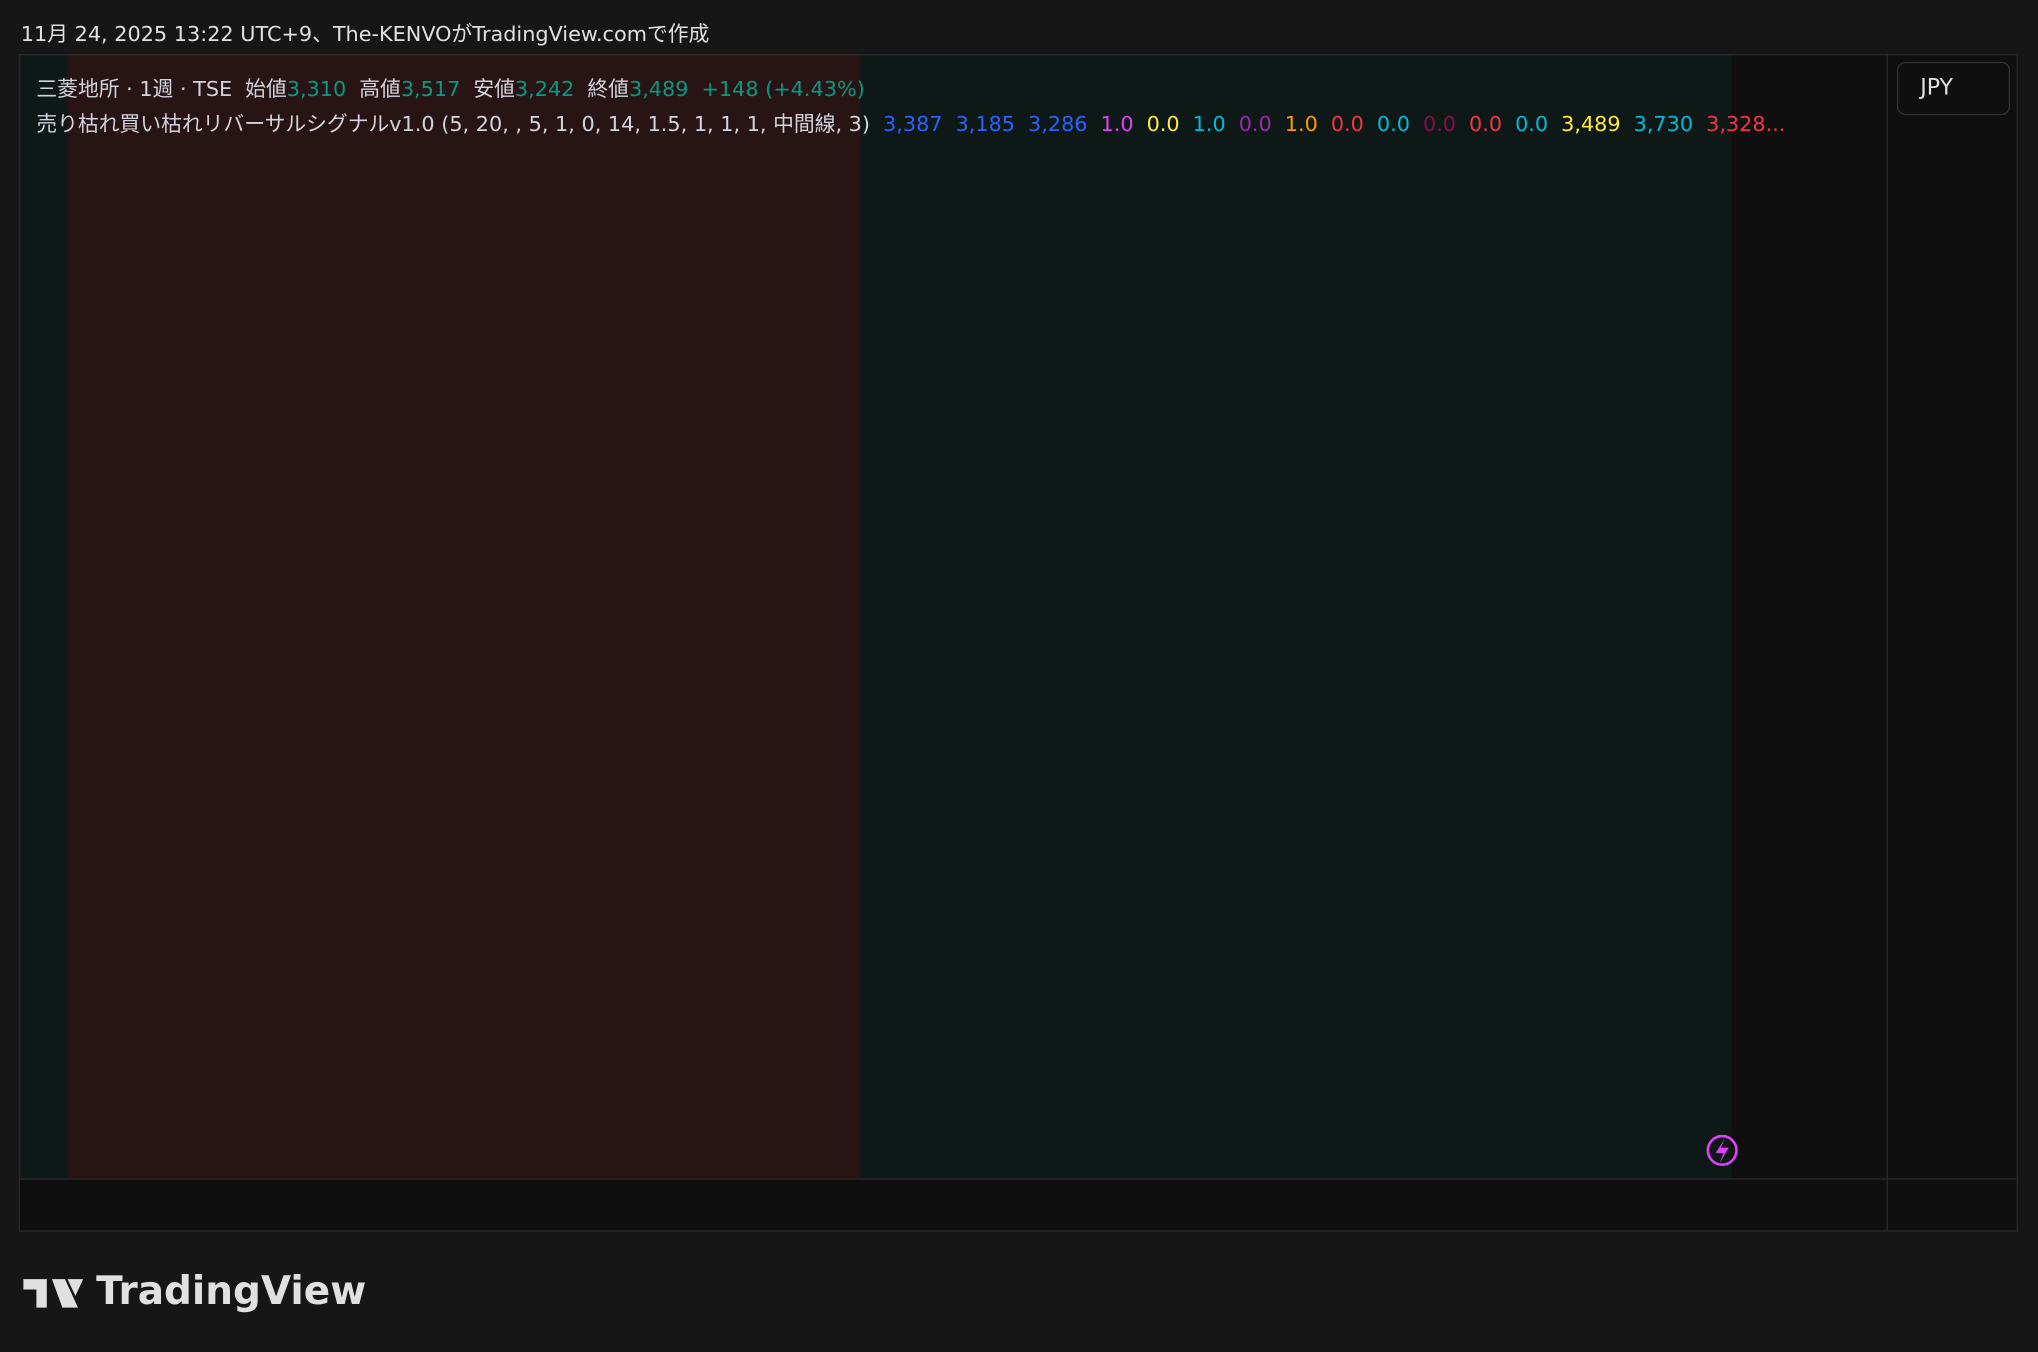  I want to click on indicator-value: 3,387, so click(912, 124).